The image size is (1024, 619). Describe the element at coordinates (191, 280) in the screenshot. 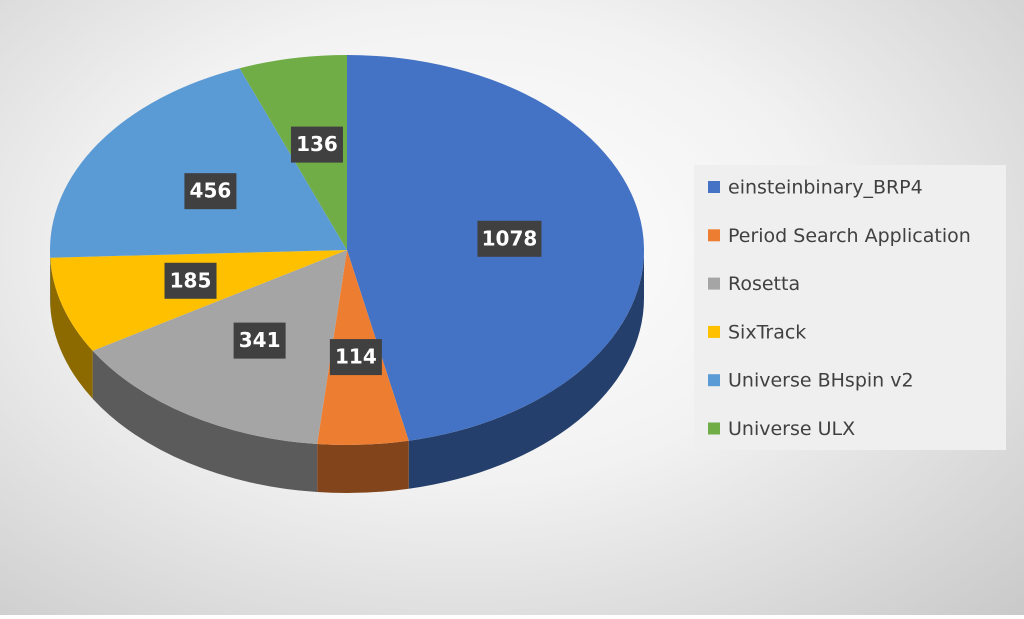

I see `data-label: 185` at that location.